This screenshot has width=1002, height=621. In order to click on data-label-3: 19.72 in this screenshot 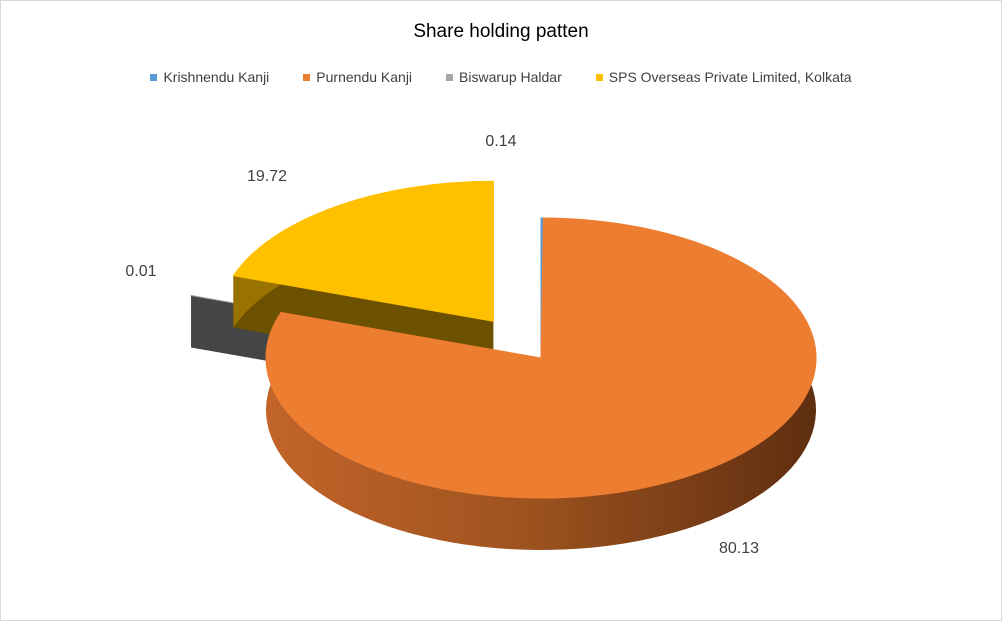, I will do `click(267, 176)`.